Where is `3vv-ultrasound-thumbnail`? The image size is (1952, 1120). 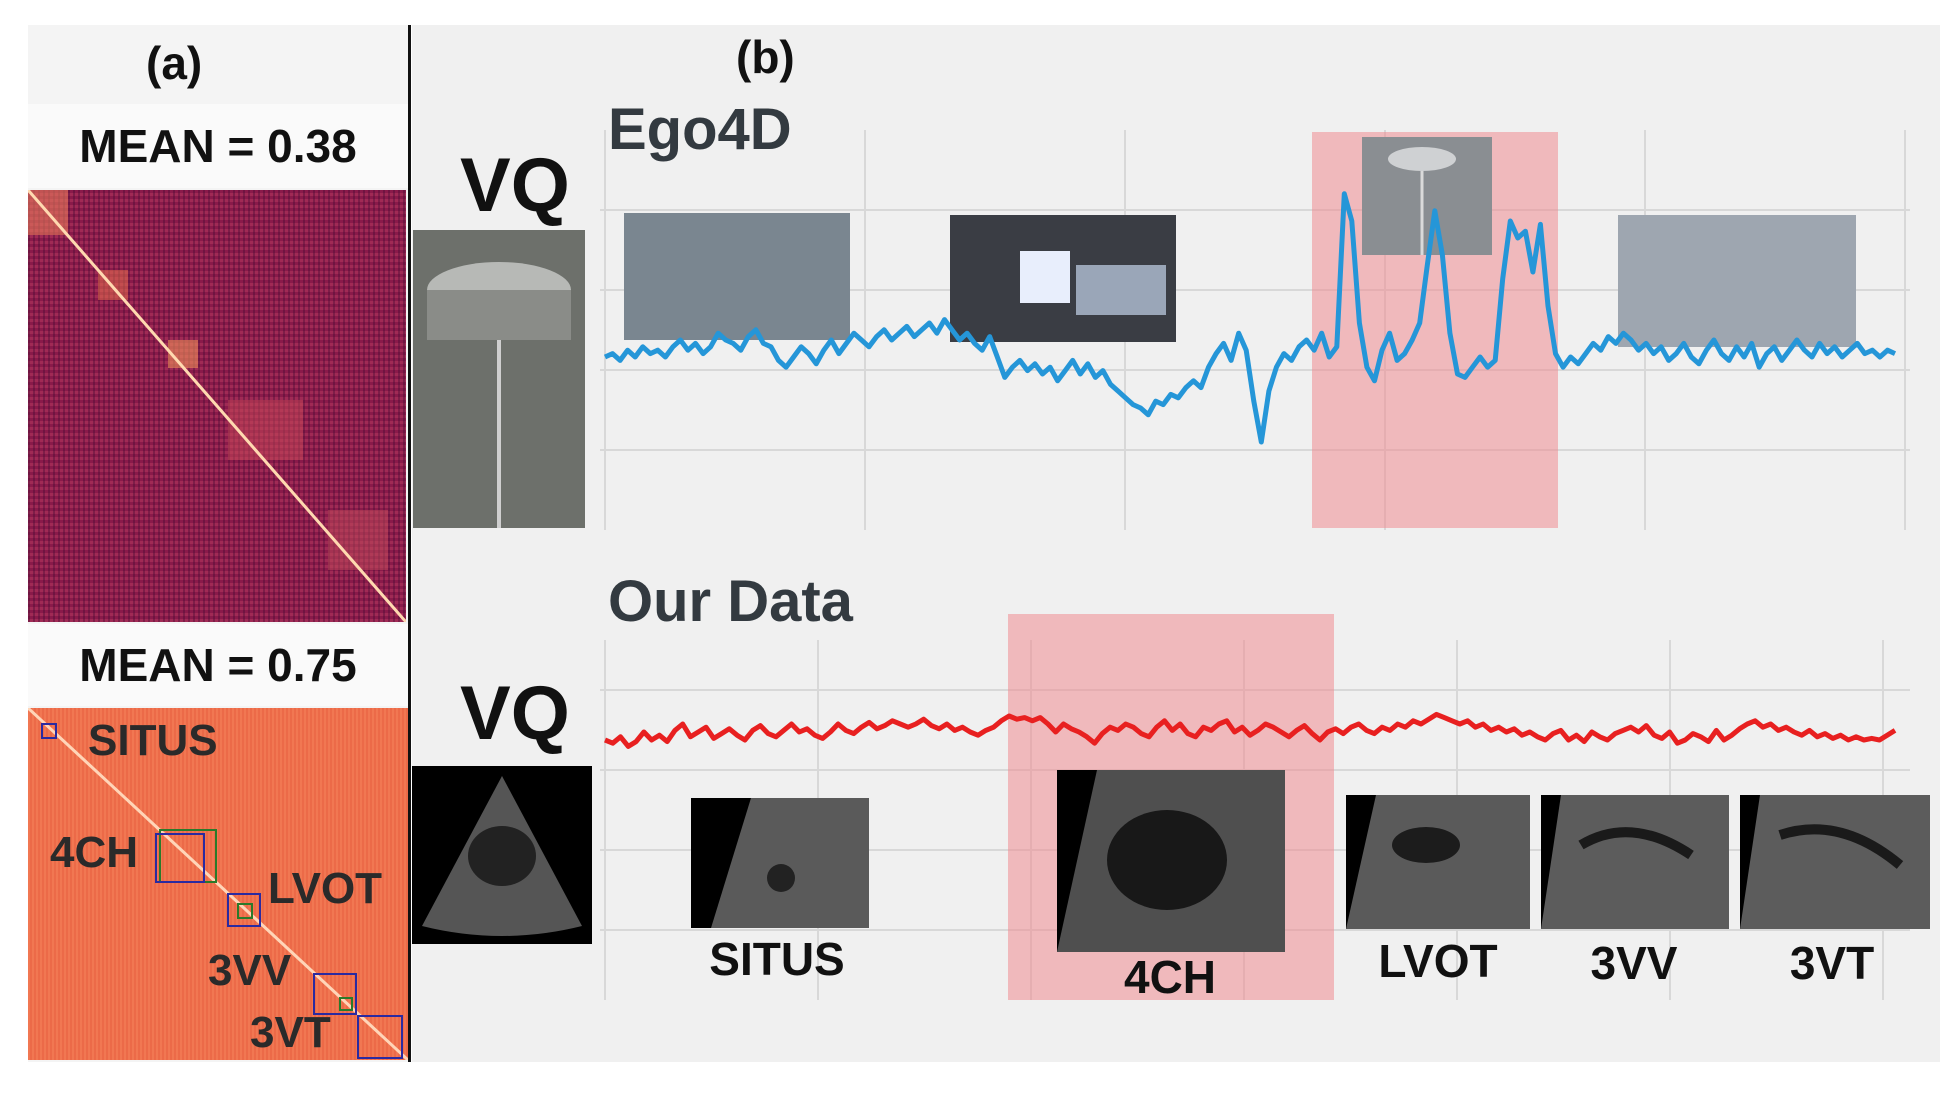 3vv-ultrasound-thumbnail is located at coordinates (1635, 862).